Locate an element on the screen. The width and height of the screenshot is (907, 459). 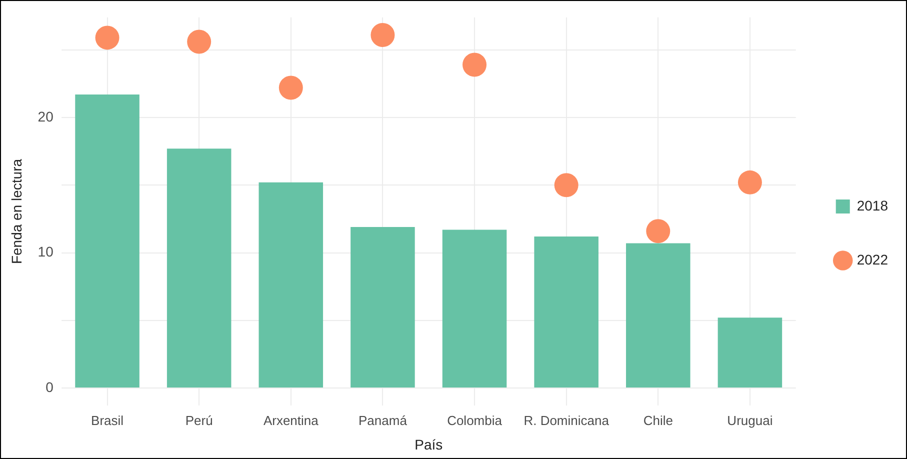
x-tick-label: Arxentina is located at coordinates (291, 420).